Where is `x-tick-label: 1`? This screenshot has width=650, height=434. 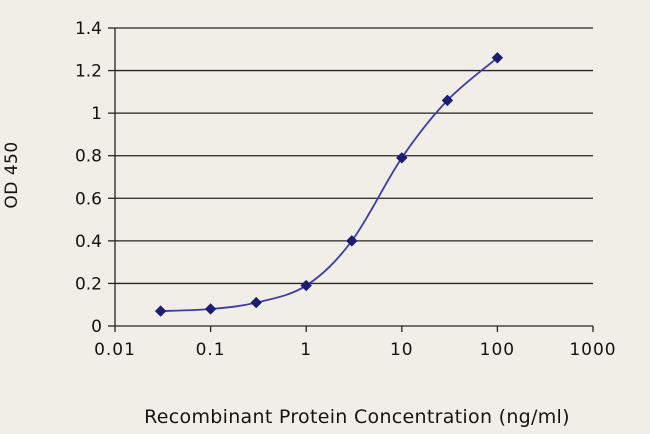 x-tick-label: 1 is located at coordinates (306, 350).